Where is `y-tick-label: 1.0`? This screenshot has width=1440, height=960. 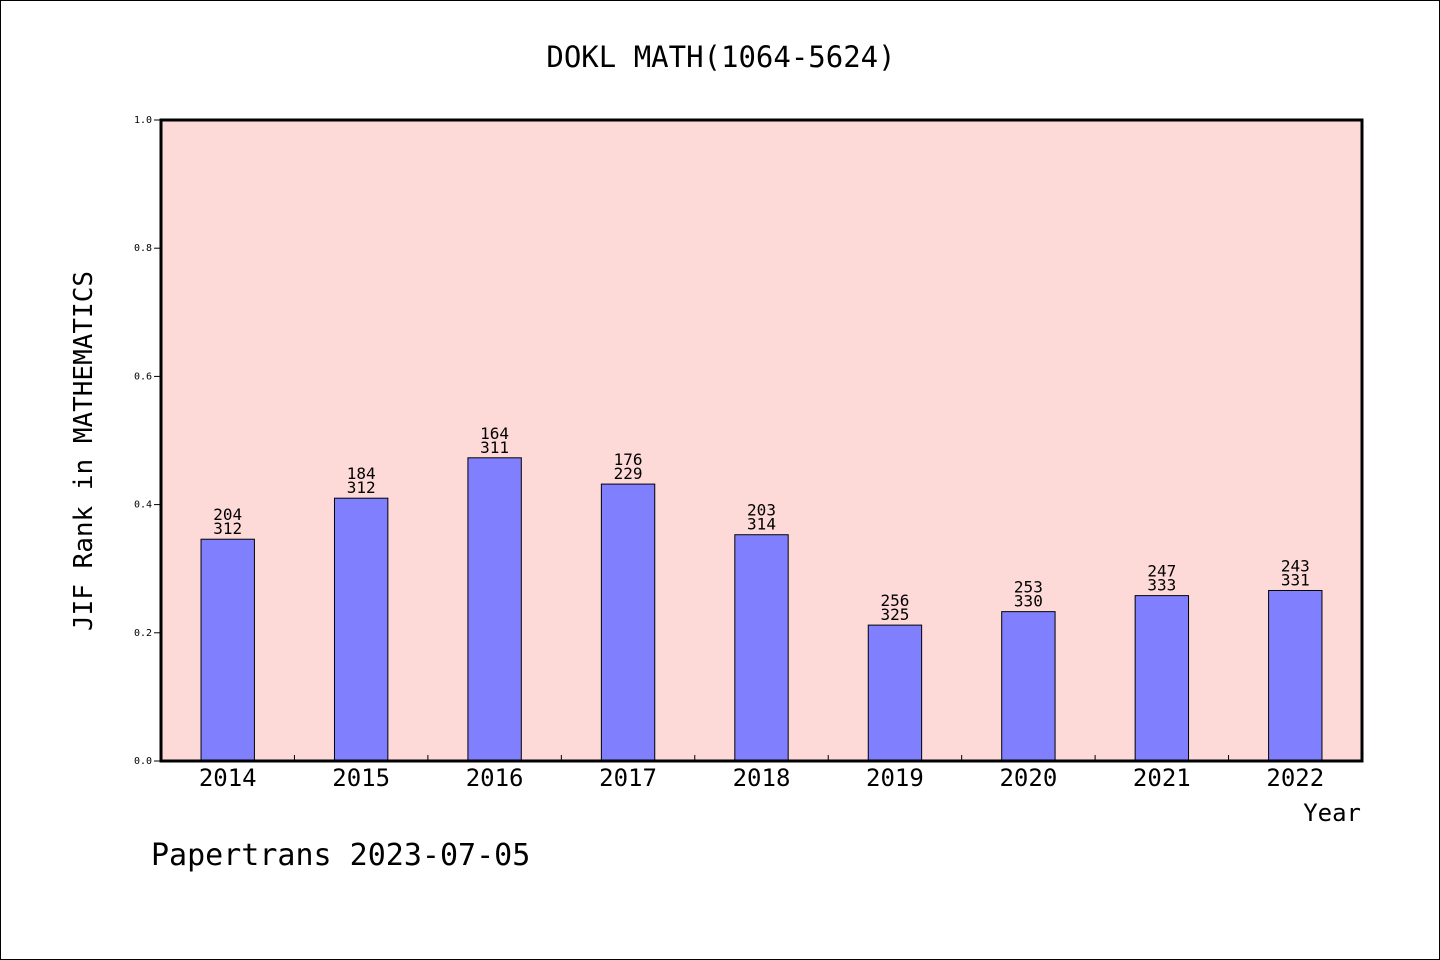 y-tick-label: 1.0 is located at coordinates (143, 120).